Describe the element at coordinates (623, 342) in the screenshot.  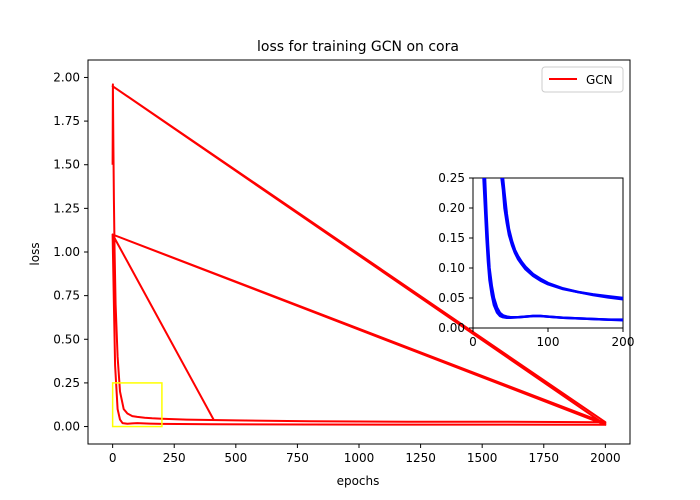
I see `inset-x-tick-label-2: 200` at that location.